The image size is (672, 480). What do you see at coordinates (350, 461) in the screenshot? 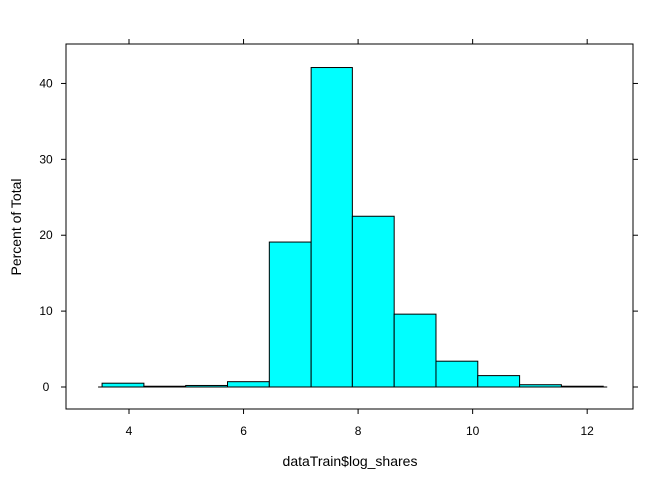
I see `x-axis-title: dataTrain$log_shares` at bounding box center [350, 461].